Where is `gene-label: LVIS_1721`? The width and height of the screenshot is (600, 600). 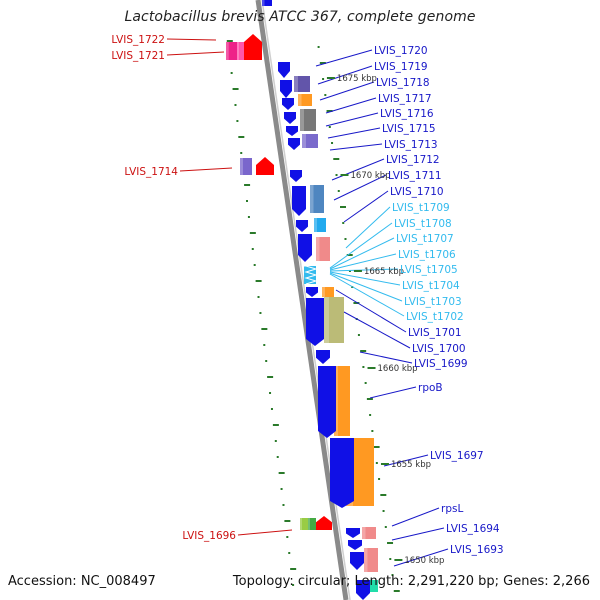 gene-label: LVIS_1721 is located at coordinates (138, 56).